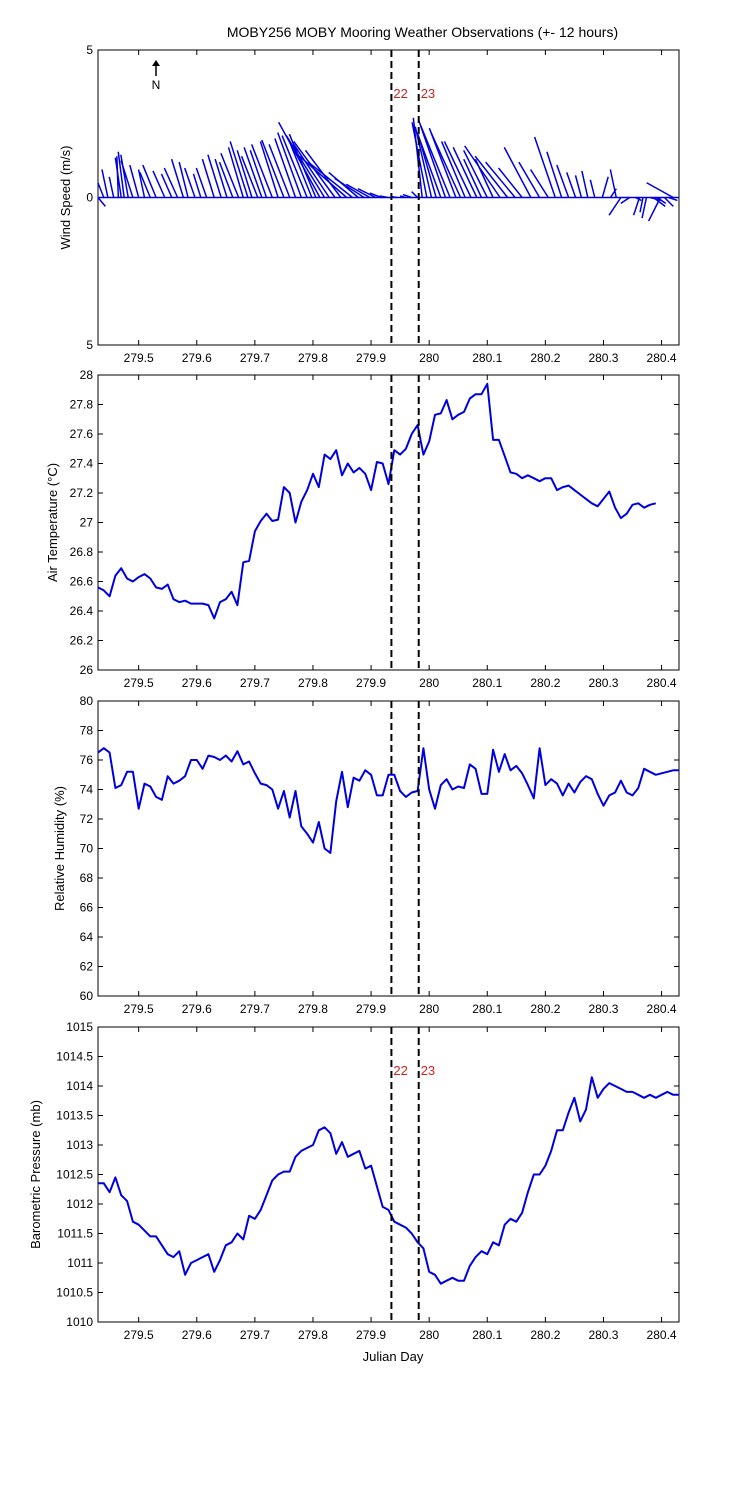  Describe the element at coordinates (87, 701) in the screenshot. I see `y-tick-label: 80` at that location.